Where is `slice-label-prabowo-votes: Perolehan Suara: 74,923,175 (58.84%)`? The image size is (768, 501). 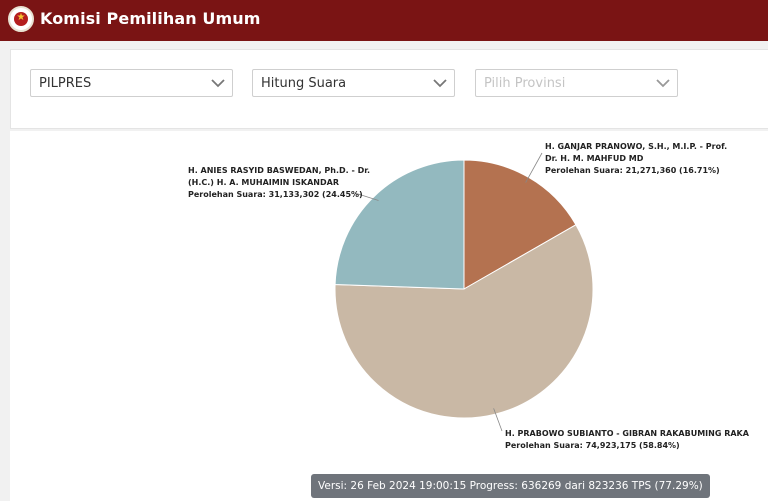 slice-label-prabowo-votes: Perolehan Suara: 74,923,175 (58.84%) is located at coordinates (592, 445).